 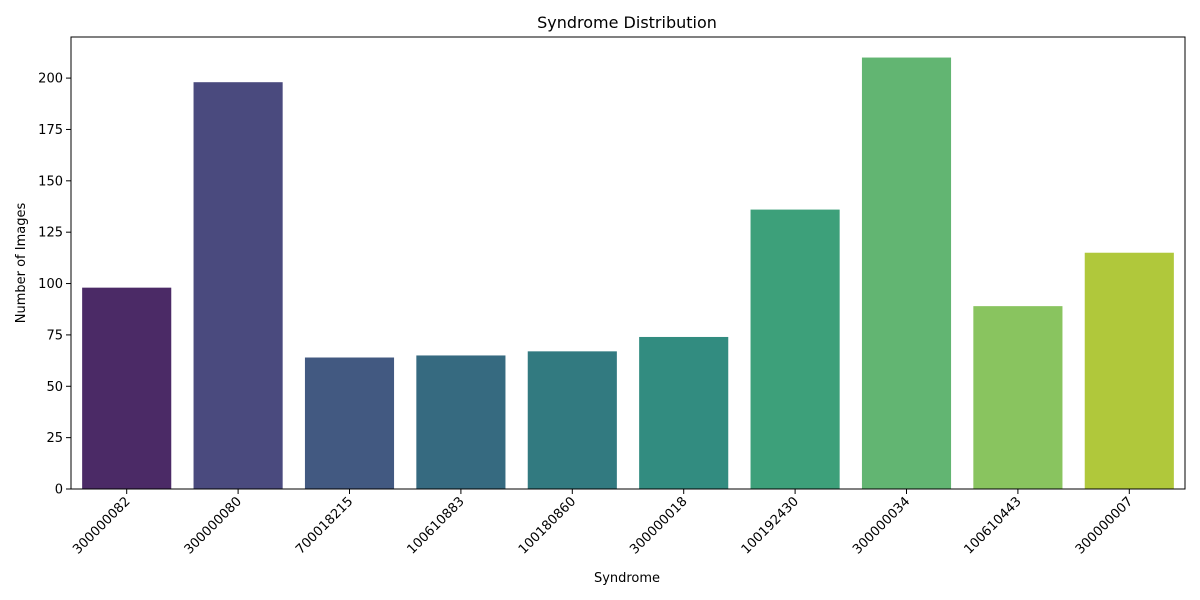 I want to click on y-tick-label: 75, so click(x=54, y=335).